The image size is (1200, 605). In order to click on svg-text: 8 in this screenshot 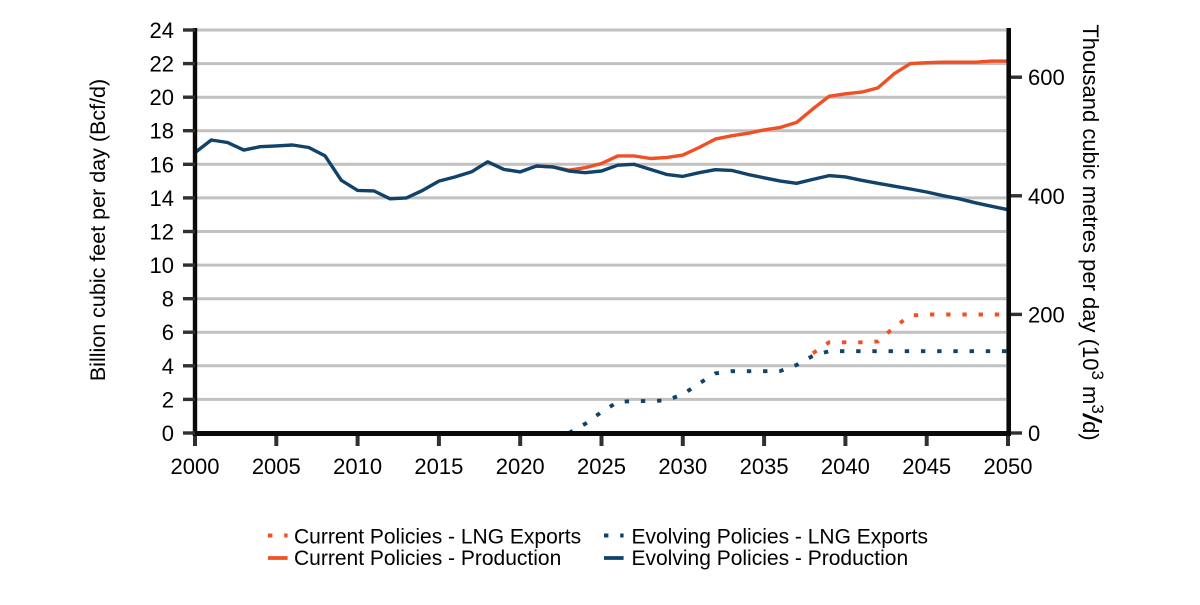, I will do `click(168, 299)`.